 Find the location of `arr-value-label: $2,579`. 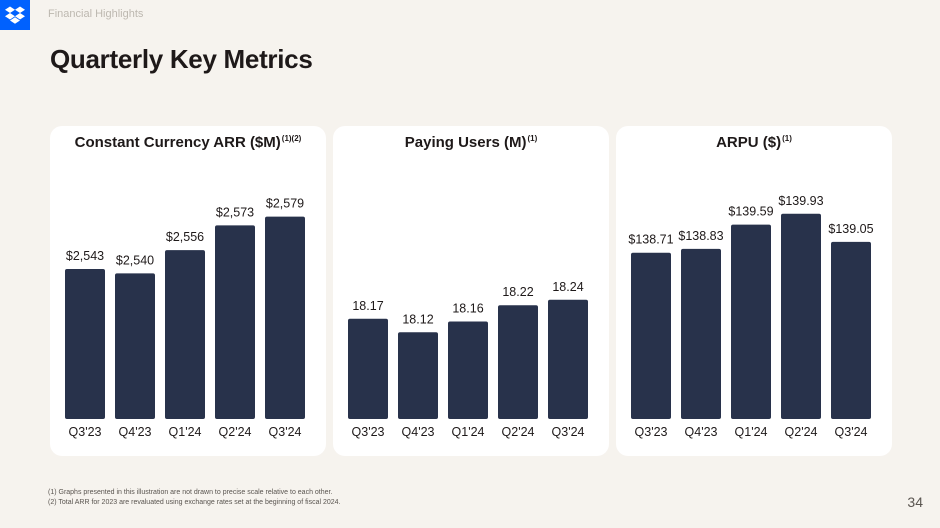

arr-value-label: $2,579 is located at coordinates (285, 204).